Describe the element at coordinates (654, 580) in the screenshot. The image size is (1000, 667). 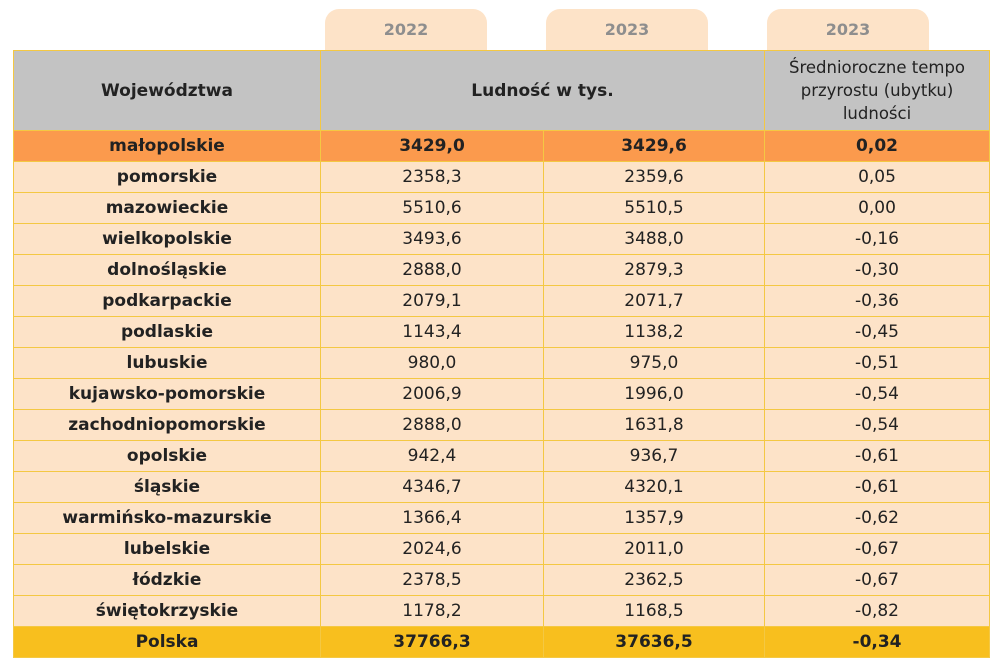
I see `population-2023-cell: 2362,5` at that location.